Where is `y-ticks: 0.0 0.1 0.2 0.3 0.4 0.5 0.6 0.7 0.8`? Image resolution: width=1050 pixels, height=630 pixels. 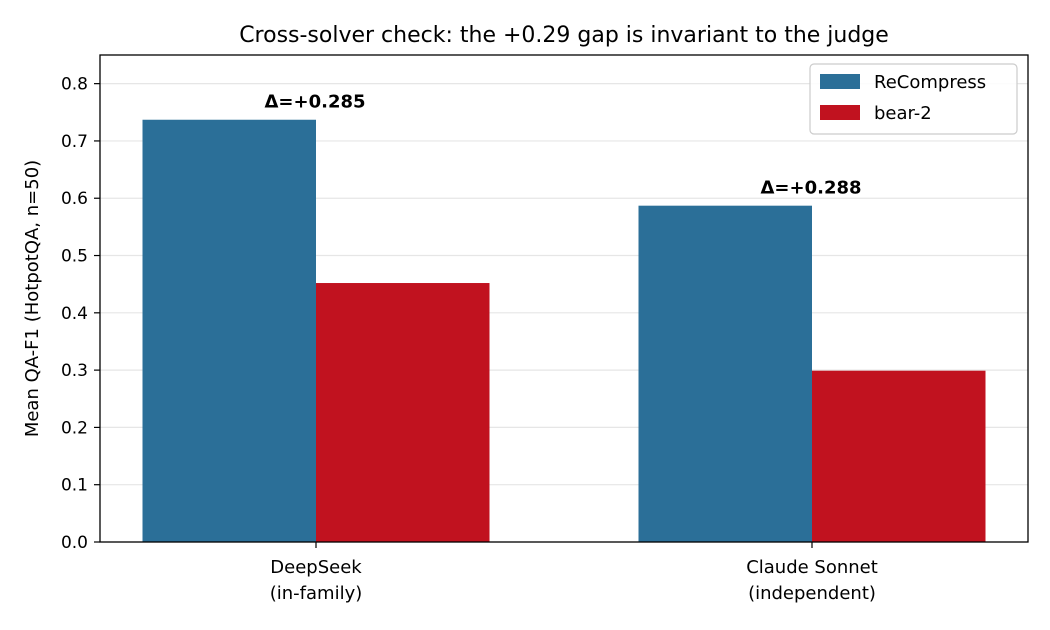 y-ticks: 0.0 0.1 0.2 0.3 0.4 0.5 0.6 0.7 0.8 is located at coordinates (80, 314).